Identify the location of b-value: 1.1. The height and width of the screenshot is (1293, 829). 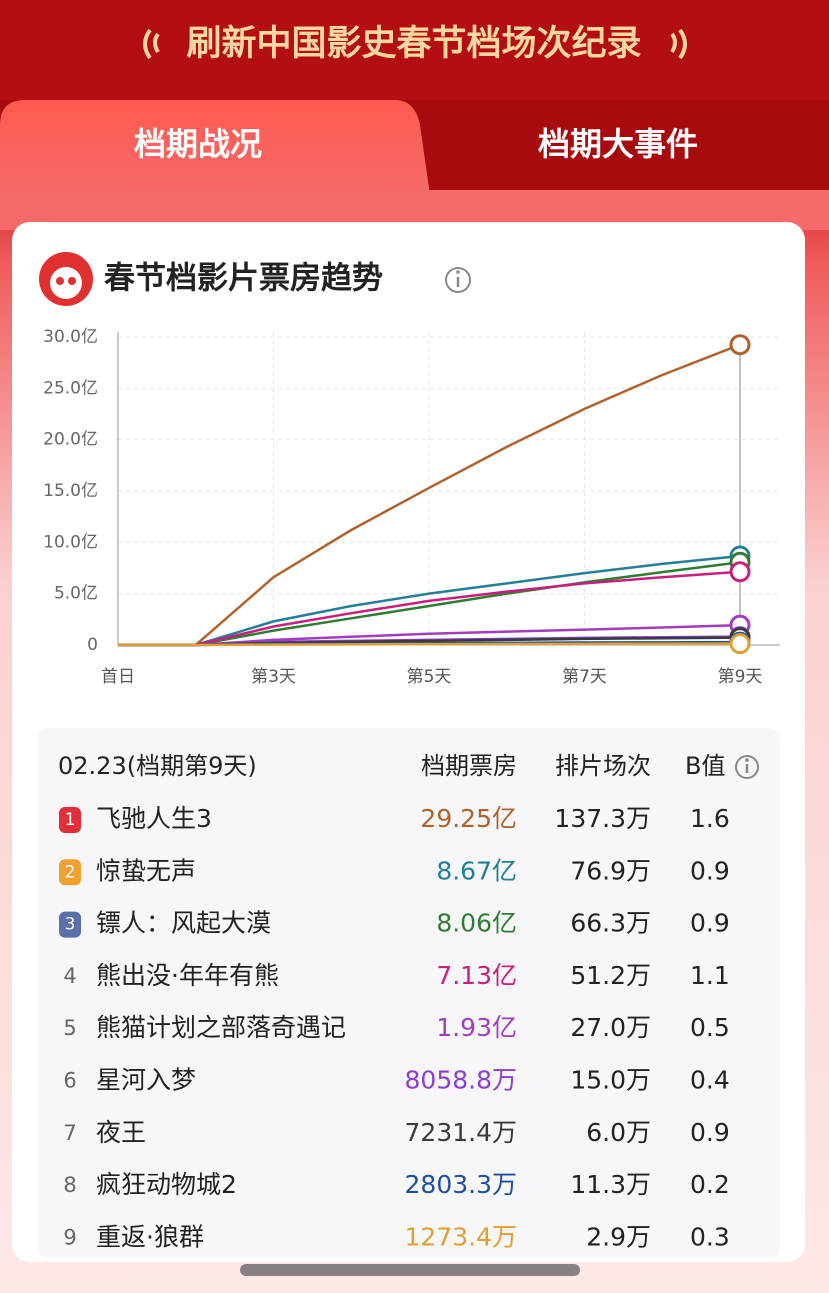
(710, 975).